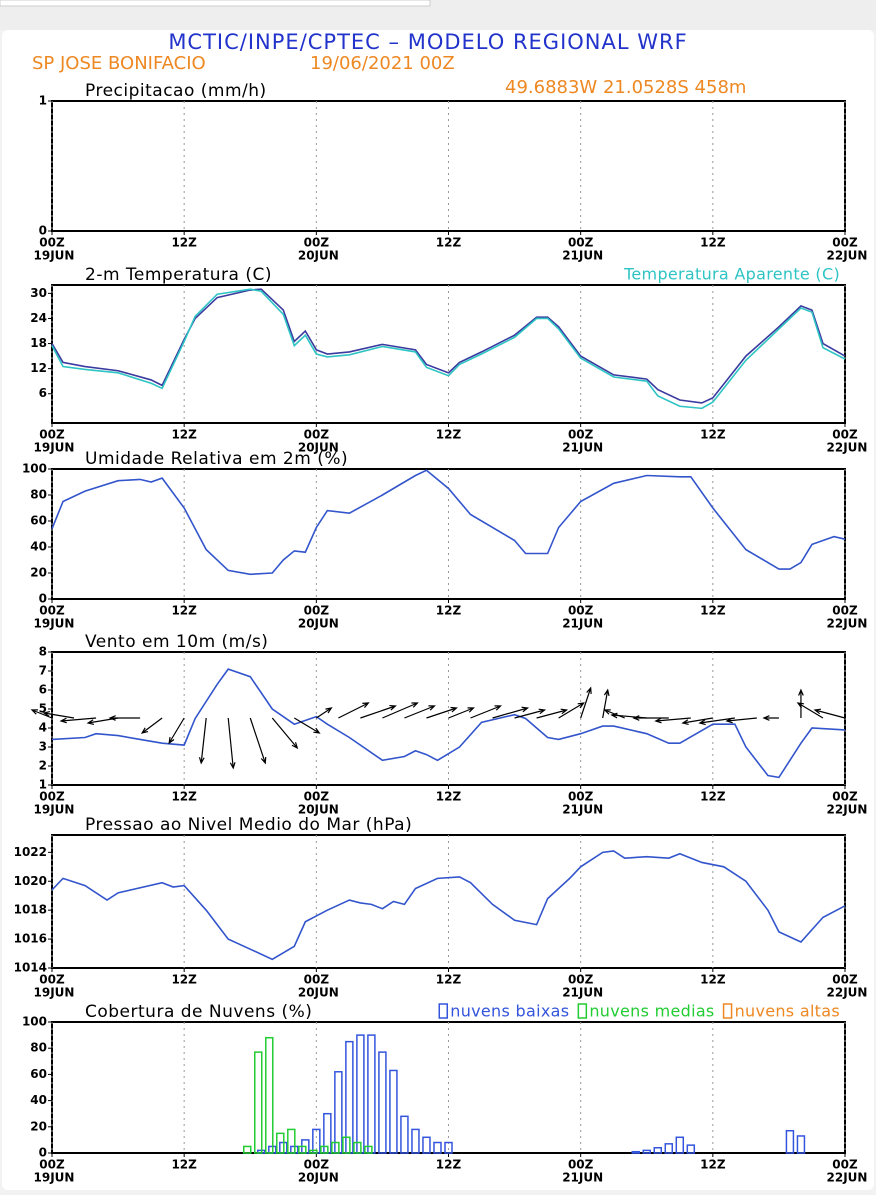 This screenshot has width=876, height=1195. Describe the element at coordinates (176, 642) in the screenshot. I see `panel-title: Vento em 10m (m/s)` at that location.